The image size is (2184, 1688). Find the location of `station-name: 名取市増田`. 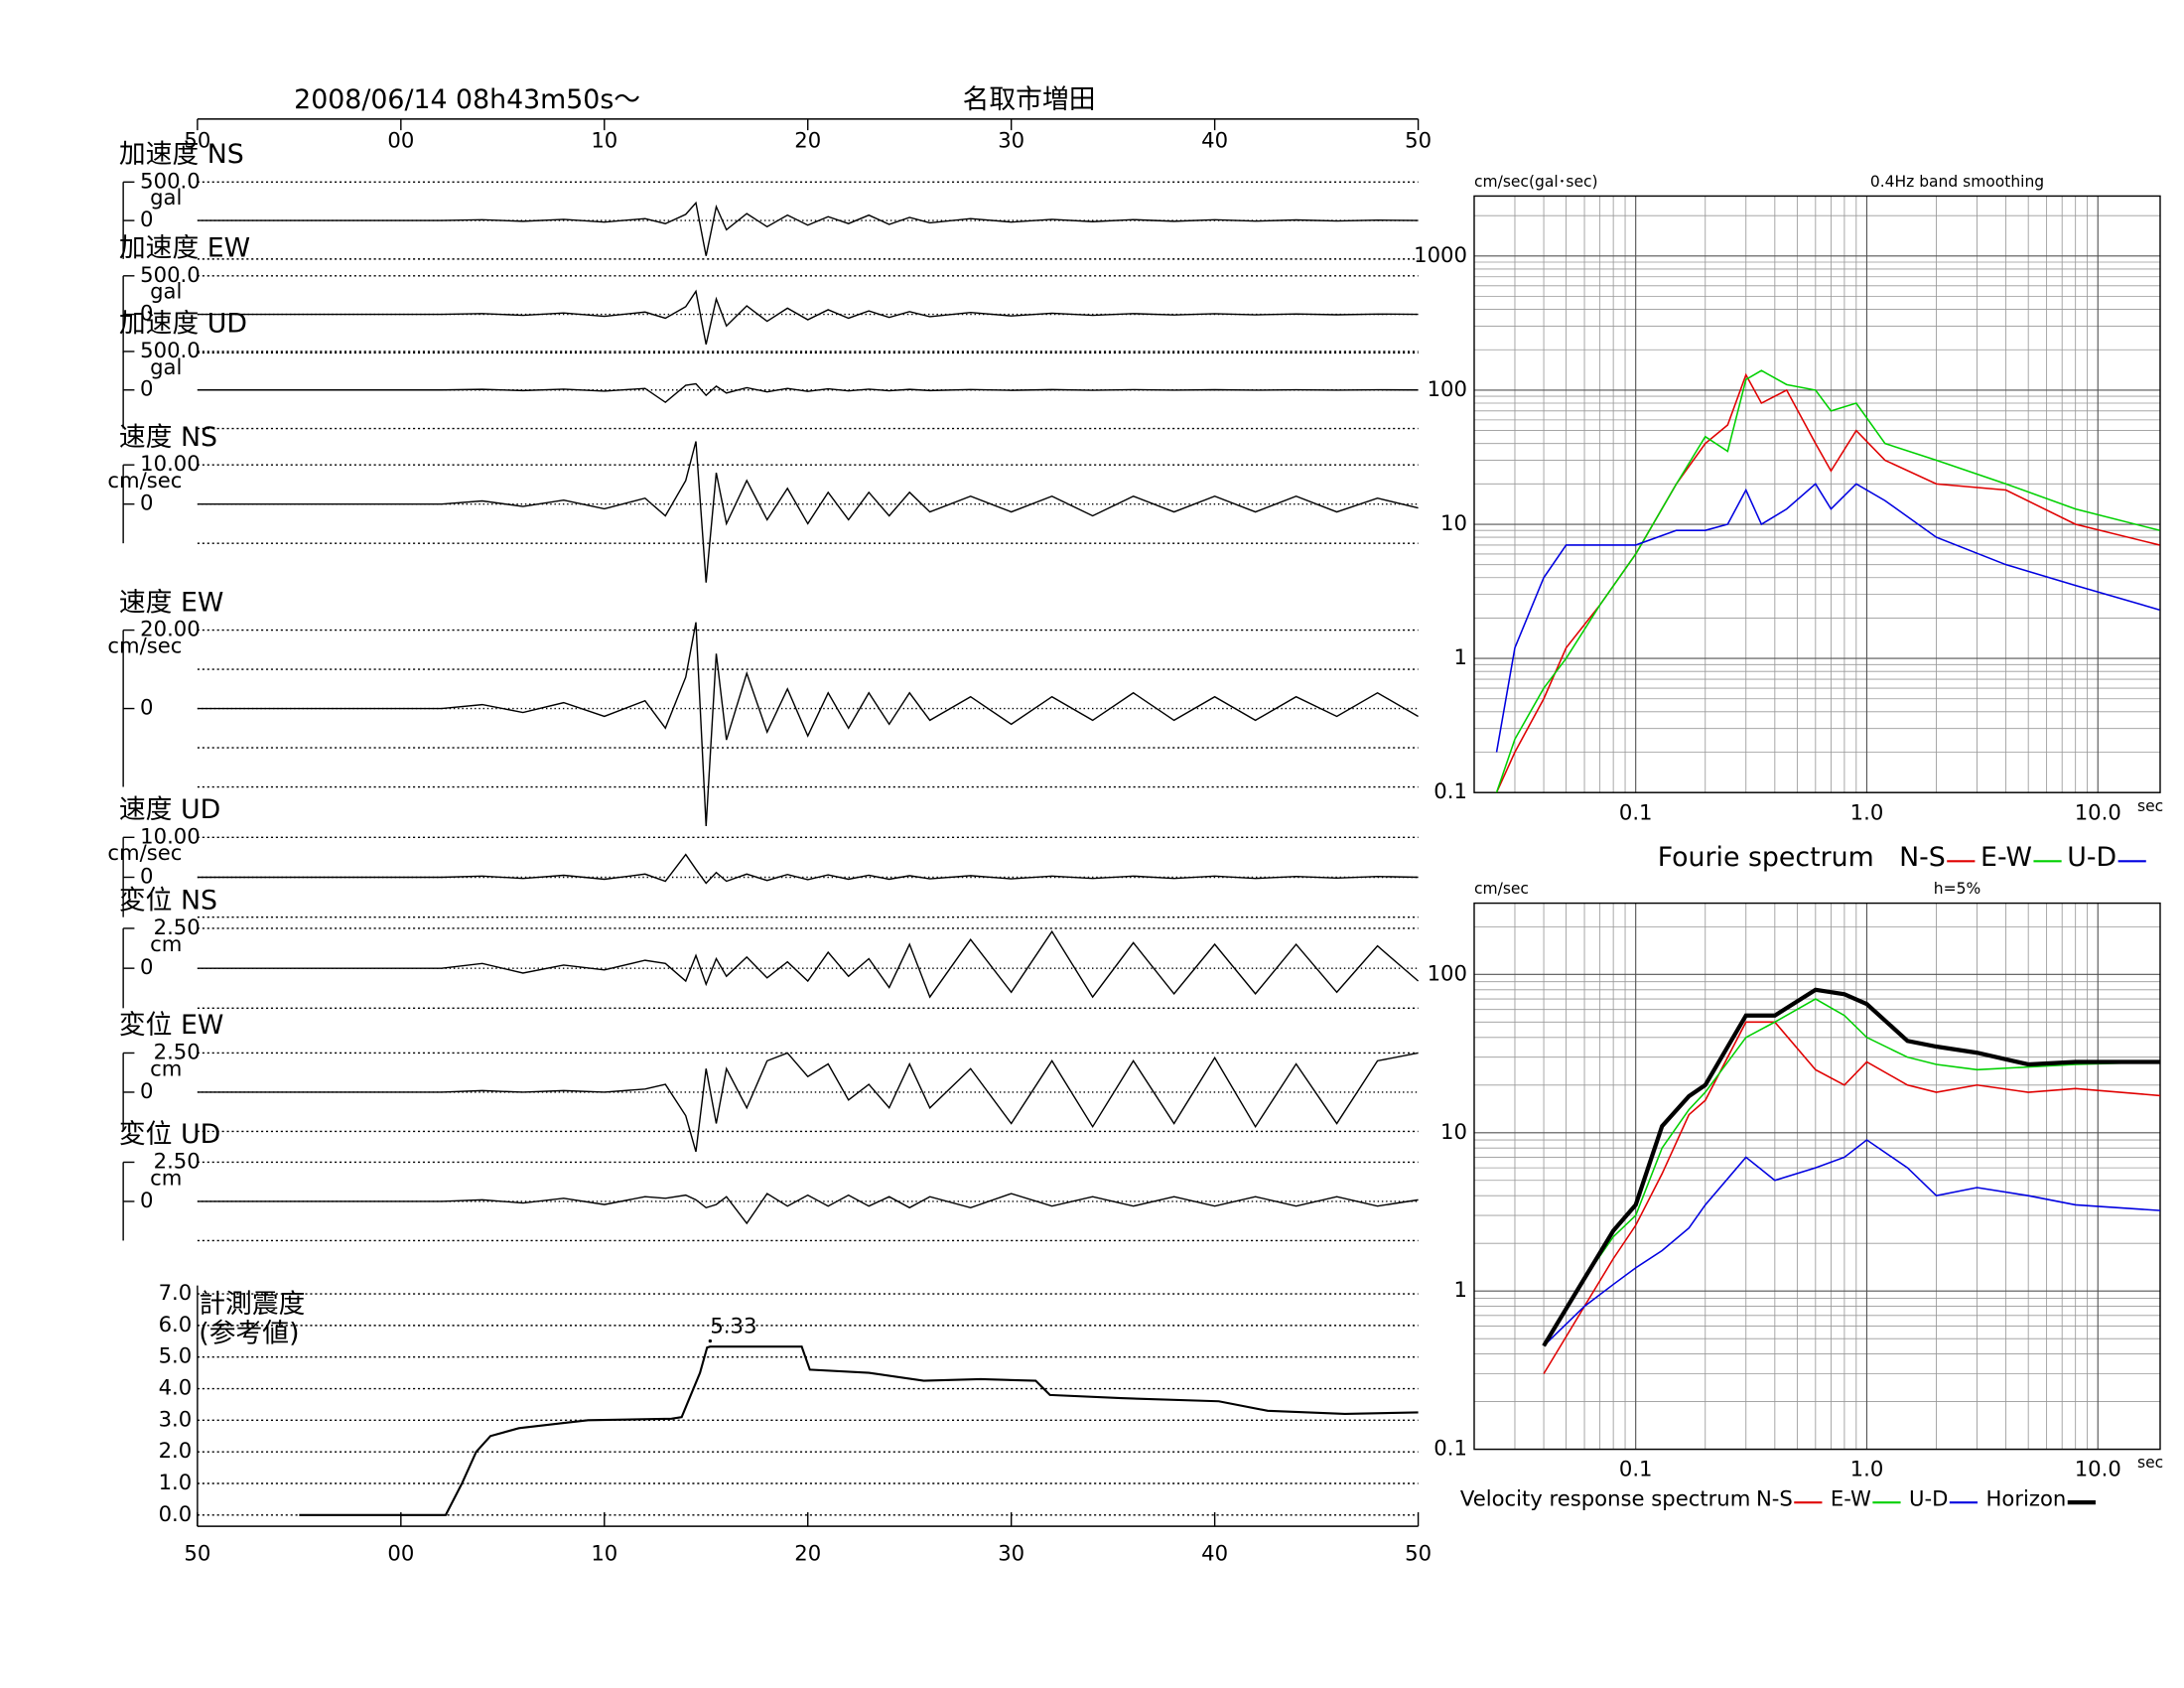

station-name: 名取市増田 is located at coordinates (1029, 99).